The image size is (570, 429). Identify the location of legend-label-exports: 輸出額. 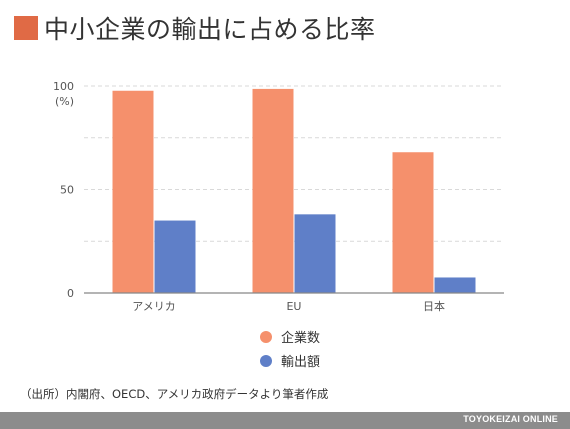
(300, 362).